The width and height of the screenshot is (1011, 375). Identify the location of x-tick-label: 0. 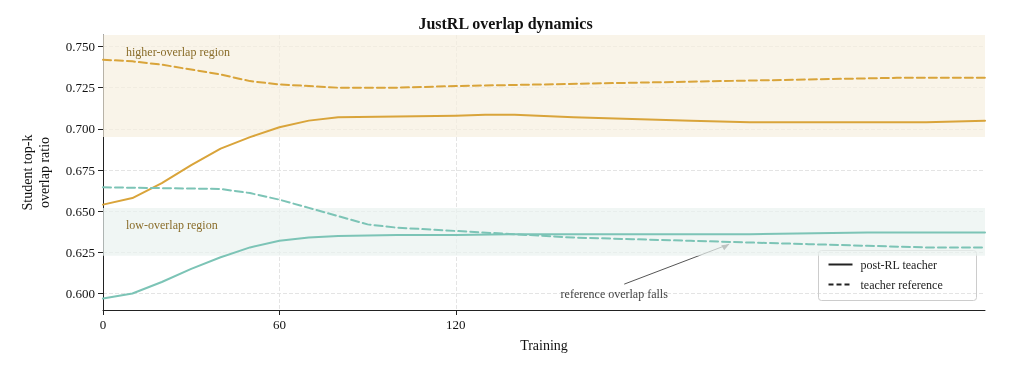
(103, 324).